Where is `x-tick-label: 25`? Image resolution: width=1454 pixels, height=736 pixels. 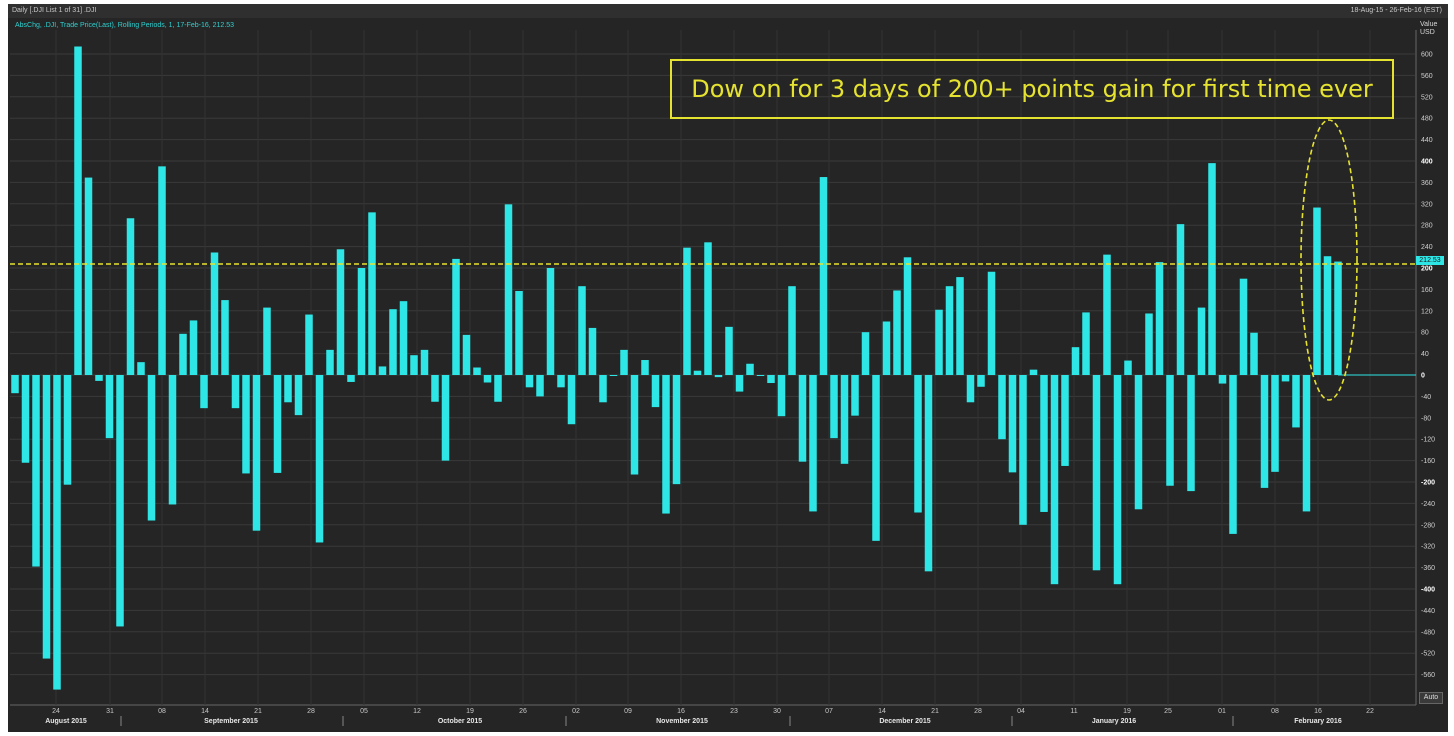
x-tick-label: 25 is located at coordinates (1168, 711).